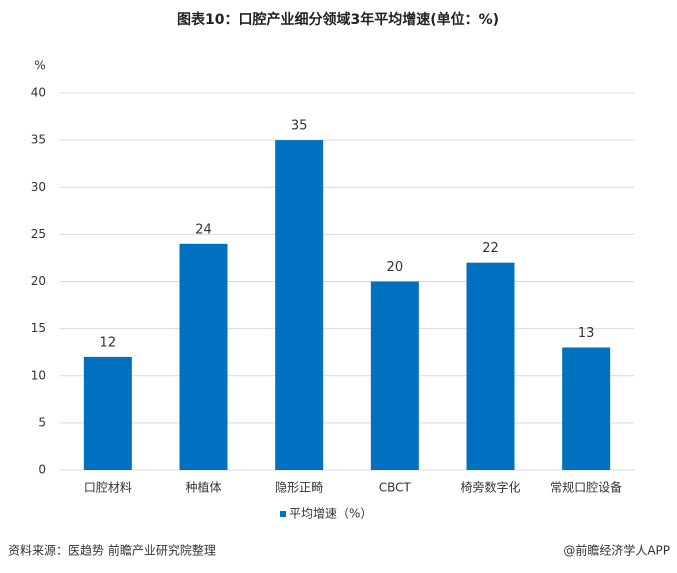 Image resolution: width=677 pixels, height=573 pixels. Describe the element at coordinates (299, 488) in the screenshot. I see `x-tick-label: 隐形正畸` at that location.